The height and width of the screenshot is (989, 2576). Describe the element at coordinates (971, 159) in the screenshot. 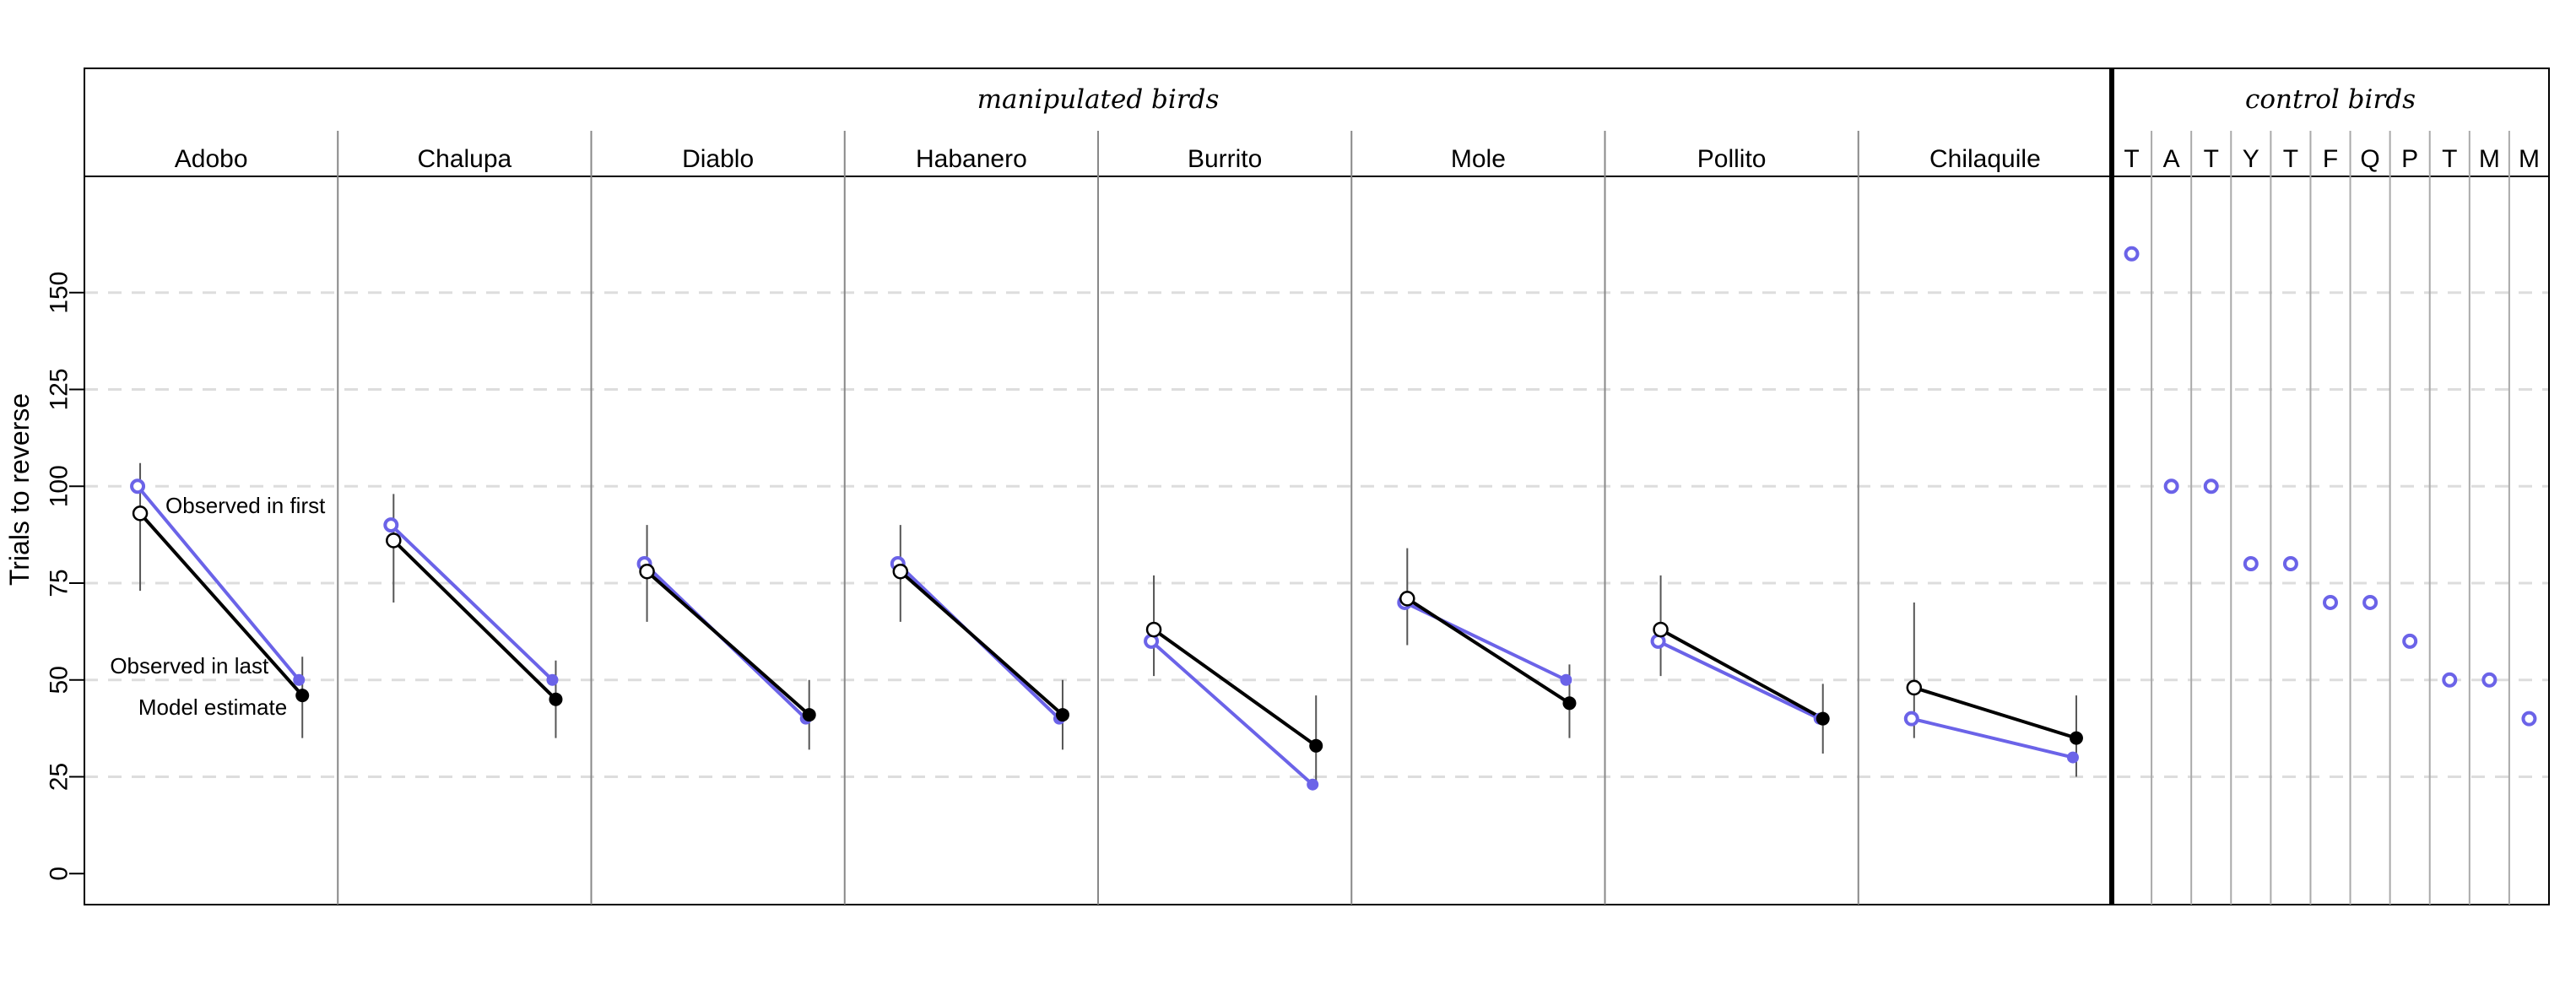

I see `panel-label: Habanero` at that location.